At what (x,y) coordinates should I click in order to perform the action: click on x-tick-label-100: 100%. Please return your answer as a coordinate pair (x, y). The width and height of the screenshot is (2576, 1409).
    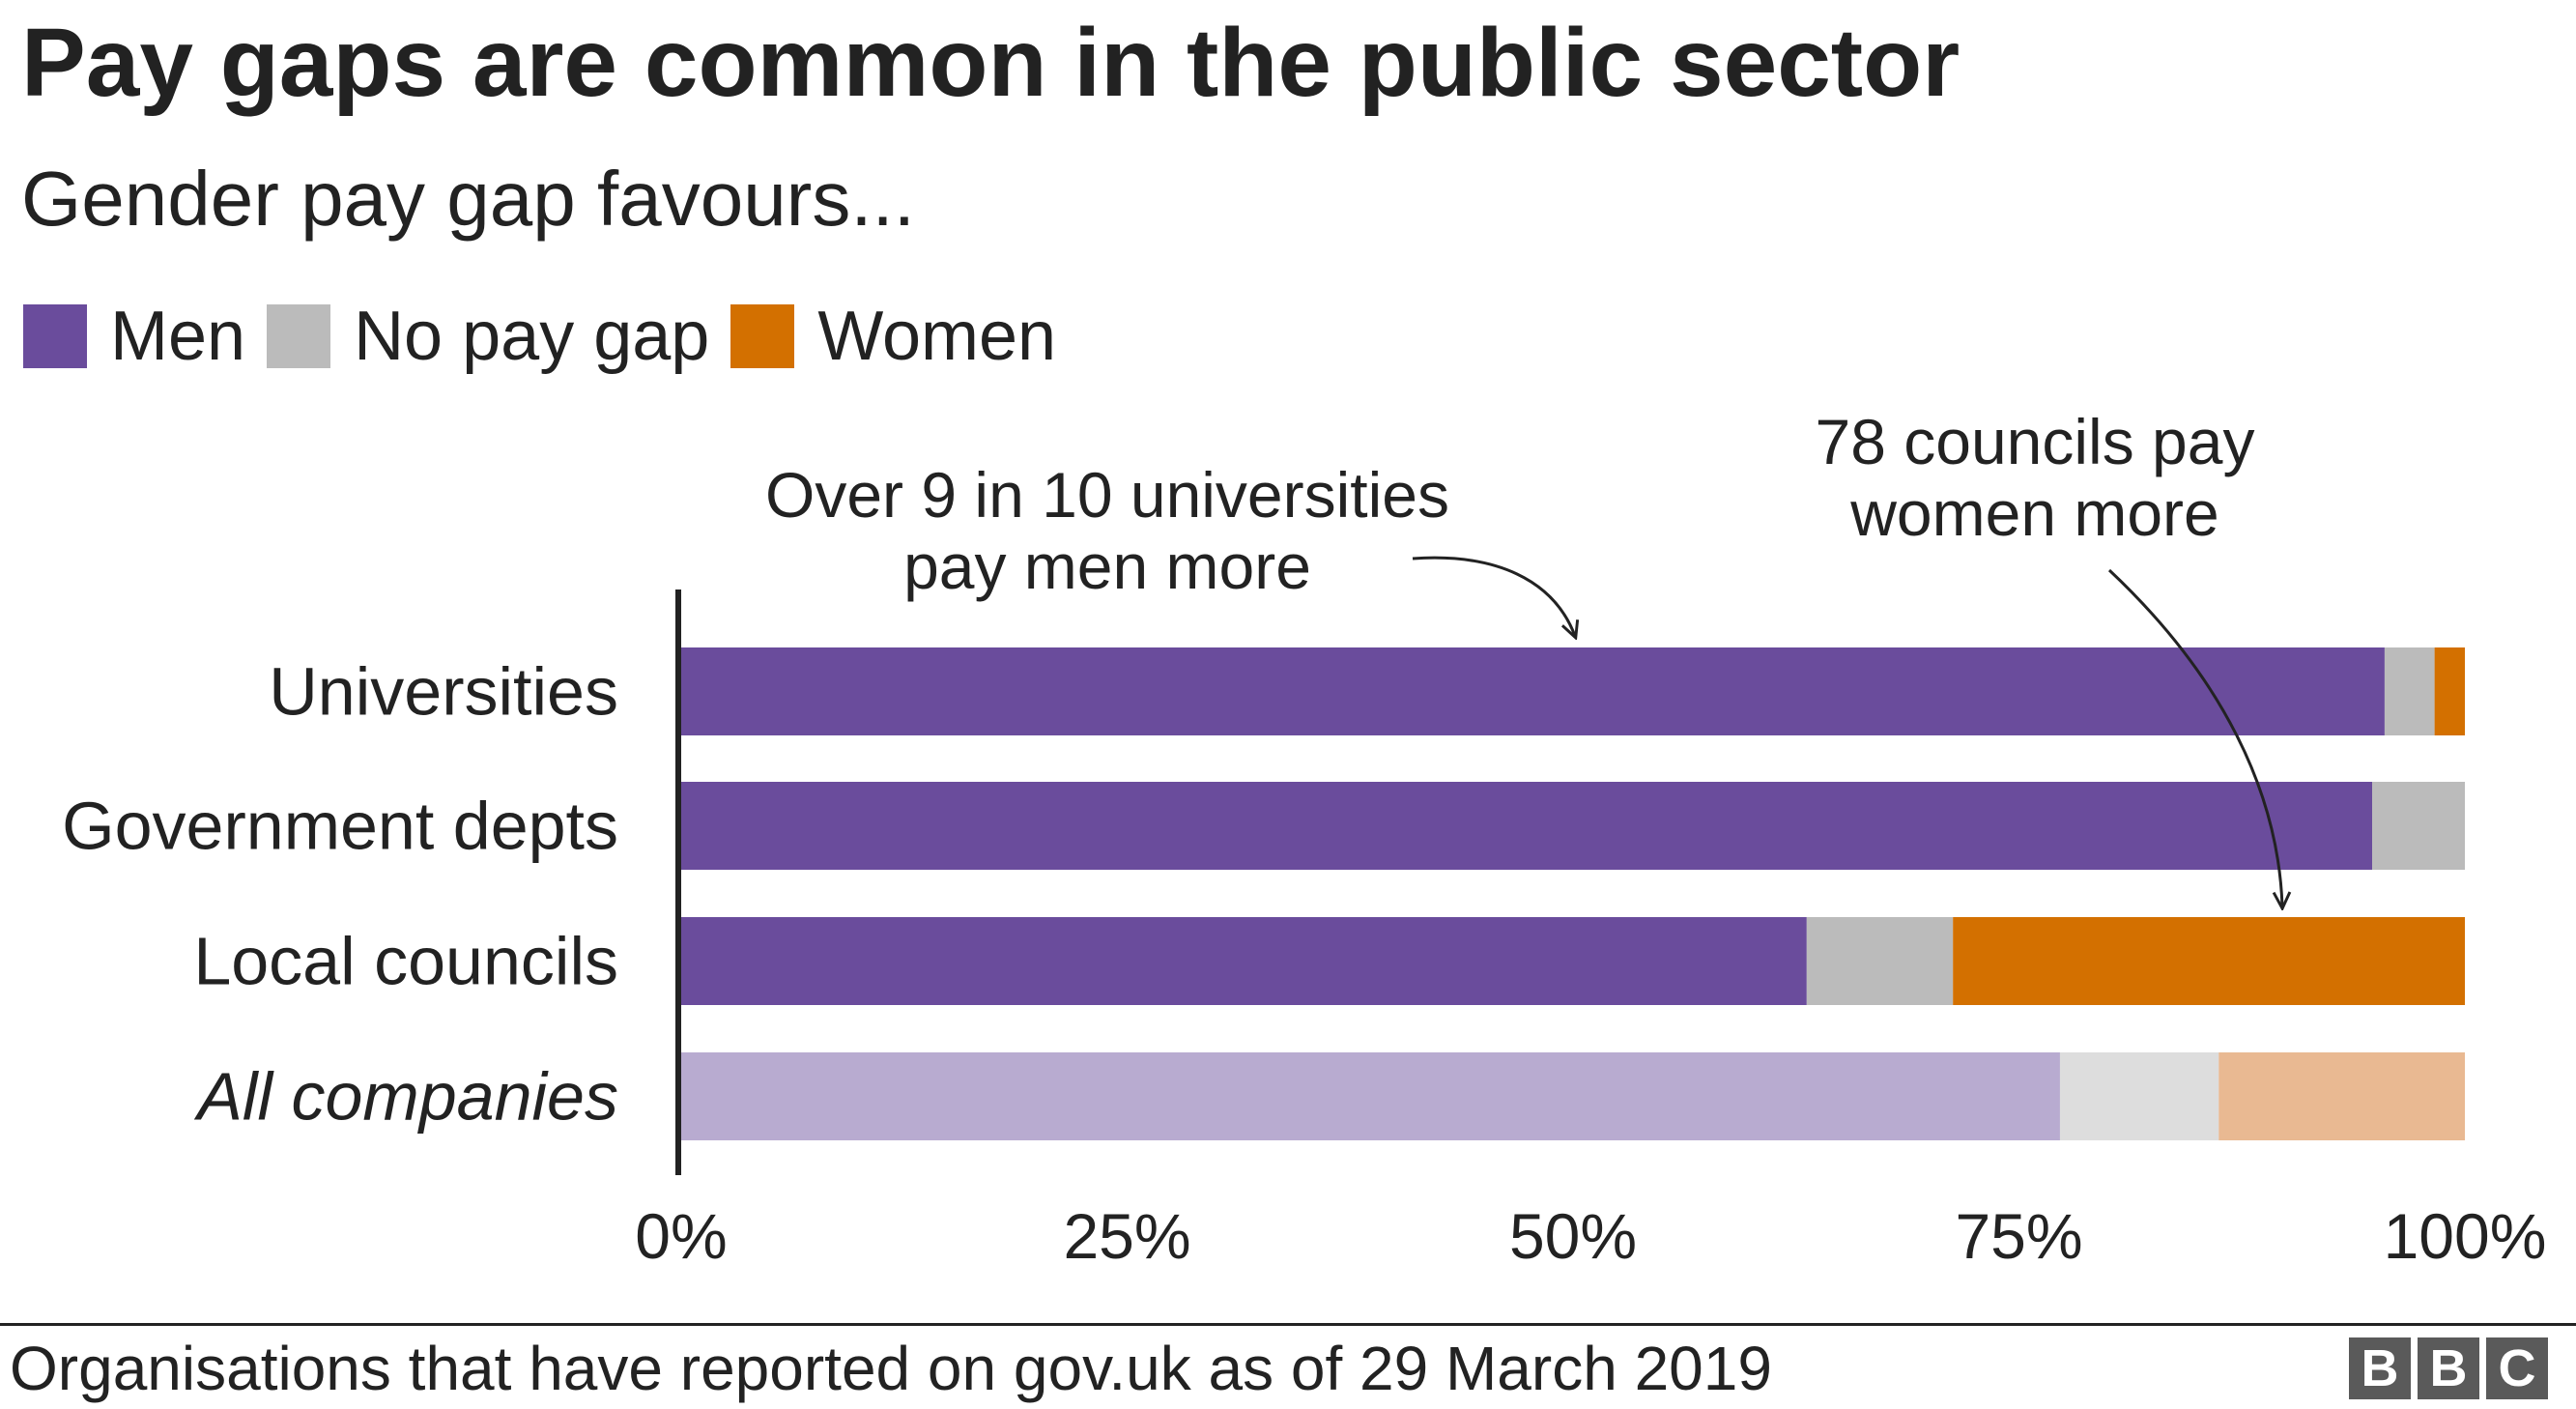
    Looking at the image, I should click on (2466, 1236).